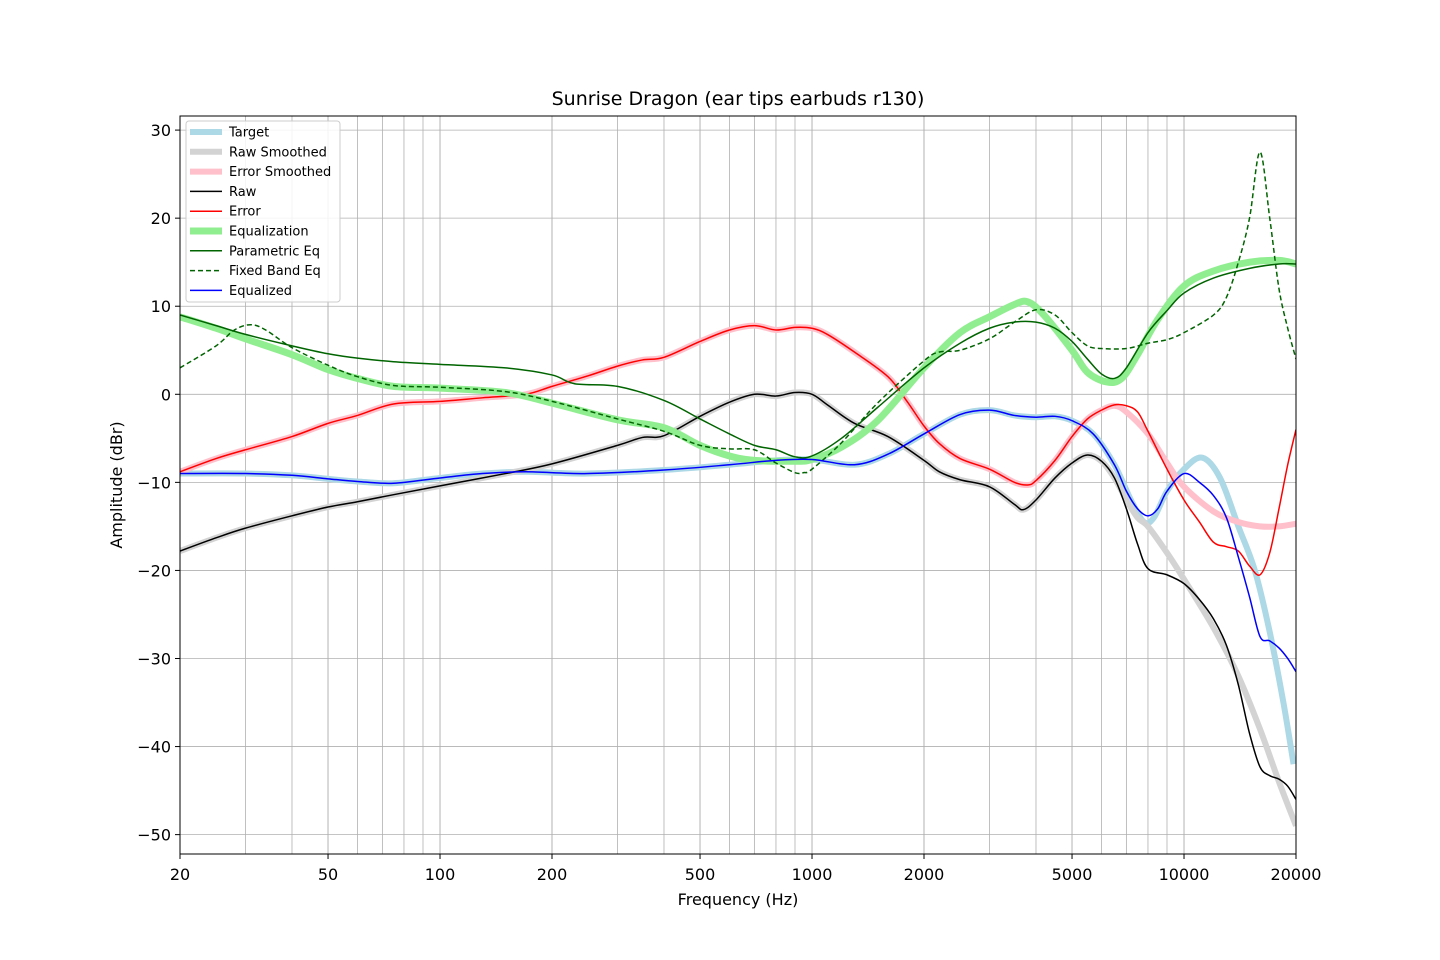  Describe the element at coordinates (154, 570) in the screenshot. I see `y-tick-label: −20` at that location.